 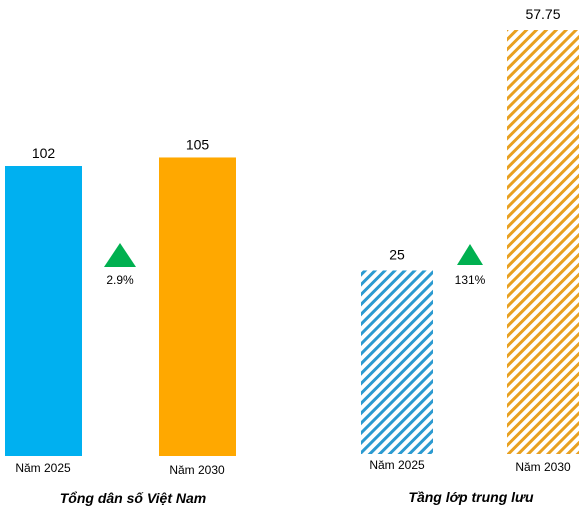 What do you see at coordinates (471, 497) in the screenshot?
I see `chart-title-middle-class: Tầng lớp trung lưu` at bounding box center [471, 497].